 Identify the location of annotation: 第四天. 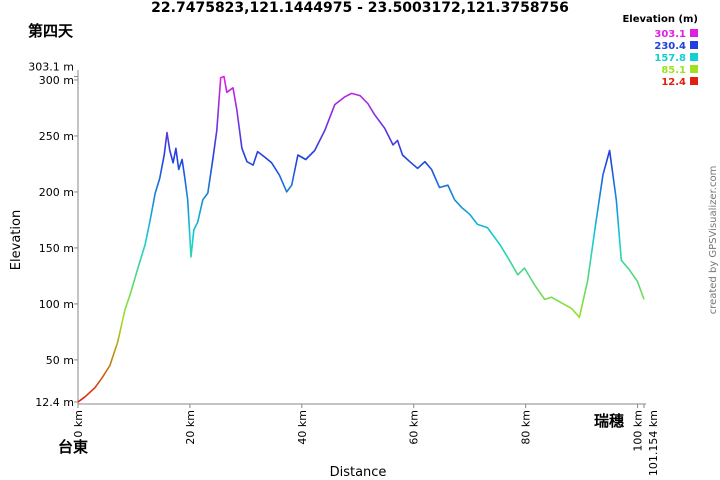
(51, 31).